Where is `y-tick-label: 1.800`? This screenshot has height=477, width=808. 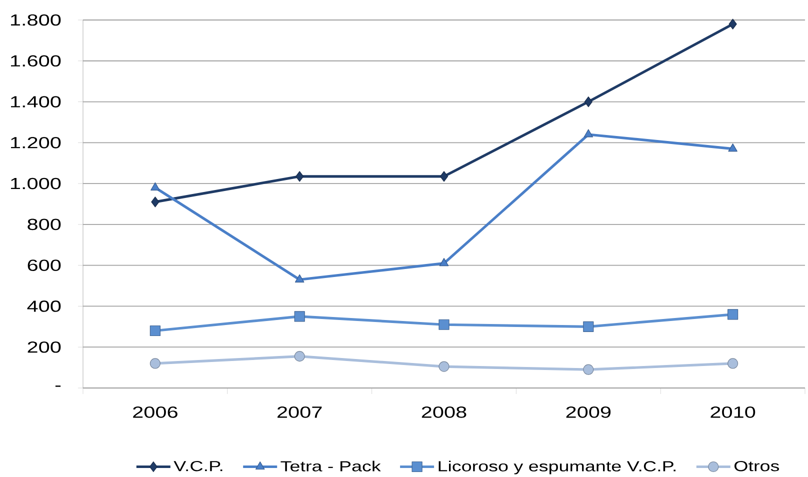
y-tick-label: 1.800 is located at coordinates (36, 20).